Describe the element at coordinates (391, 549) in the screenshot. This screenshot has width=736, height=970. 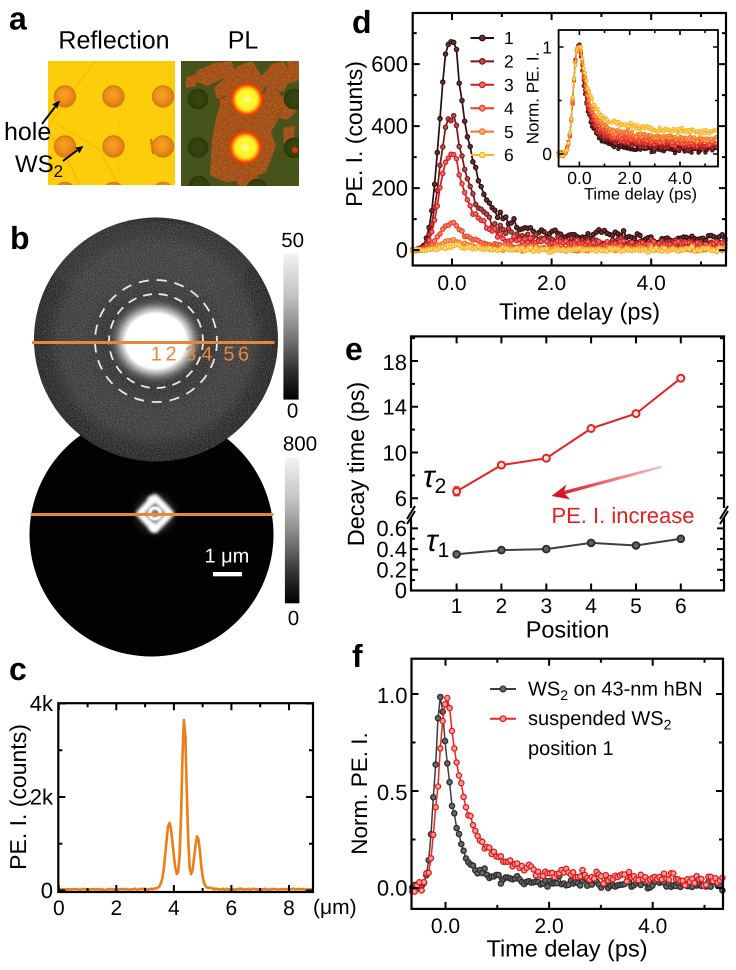
I see `svg-text: 0.4` at that location.